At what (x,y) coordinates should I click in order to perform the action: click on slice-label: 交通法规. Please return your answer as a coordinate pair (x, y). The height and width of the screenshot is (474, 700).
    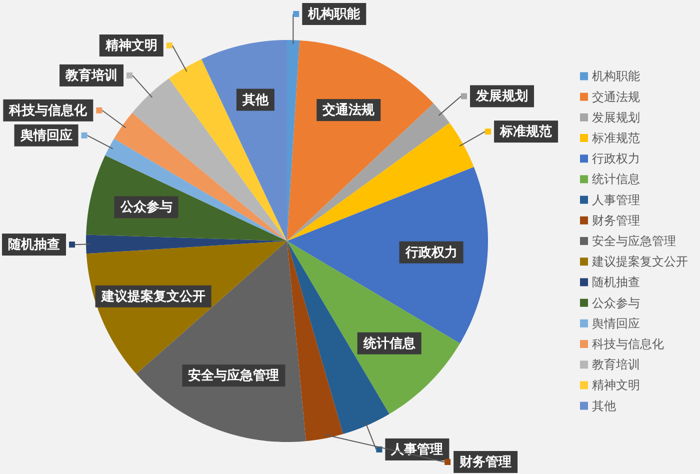
    Looking at the image, I should click on (349, 110).